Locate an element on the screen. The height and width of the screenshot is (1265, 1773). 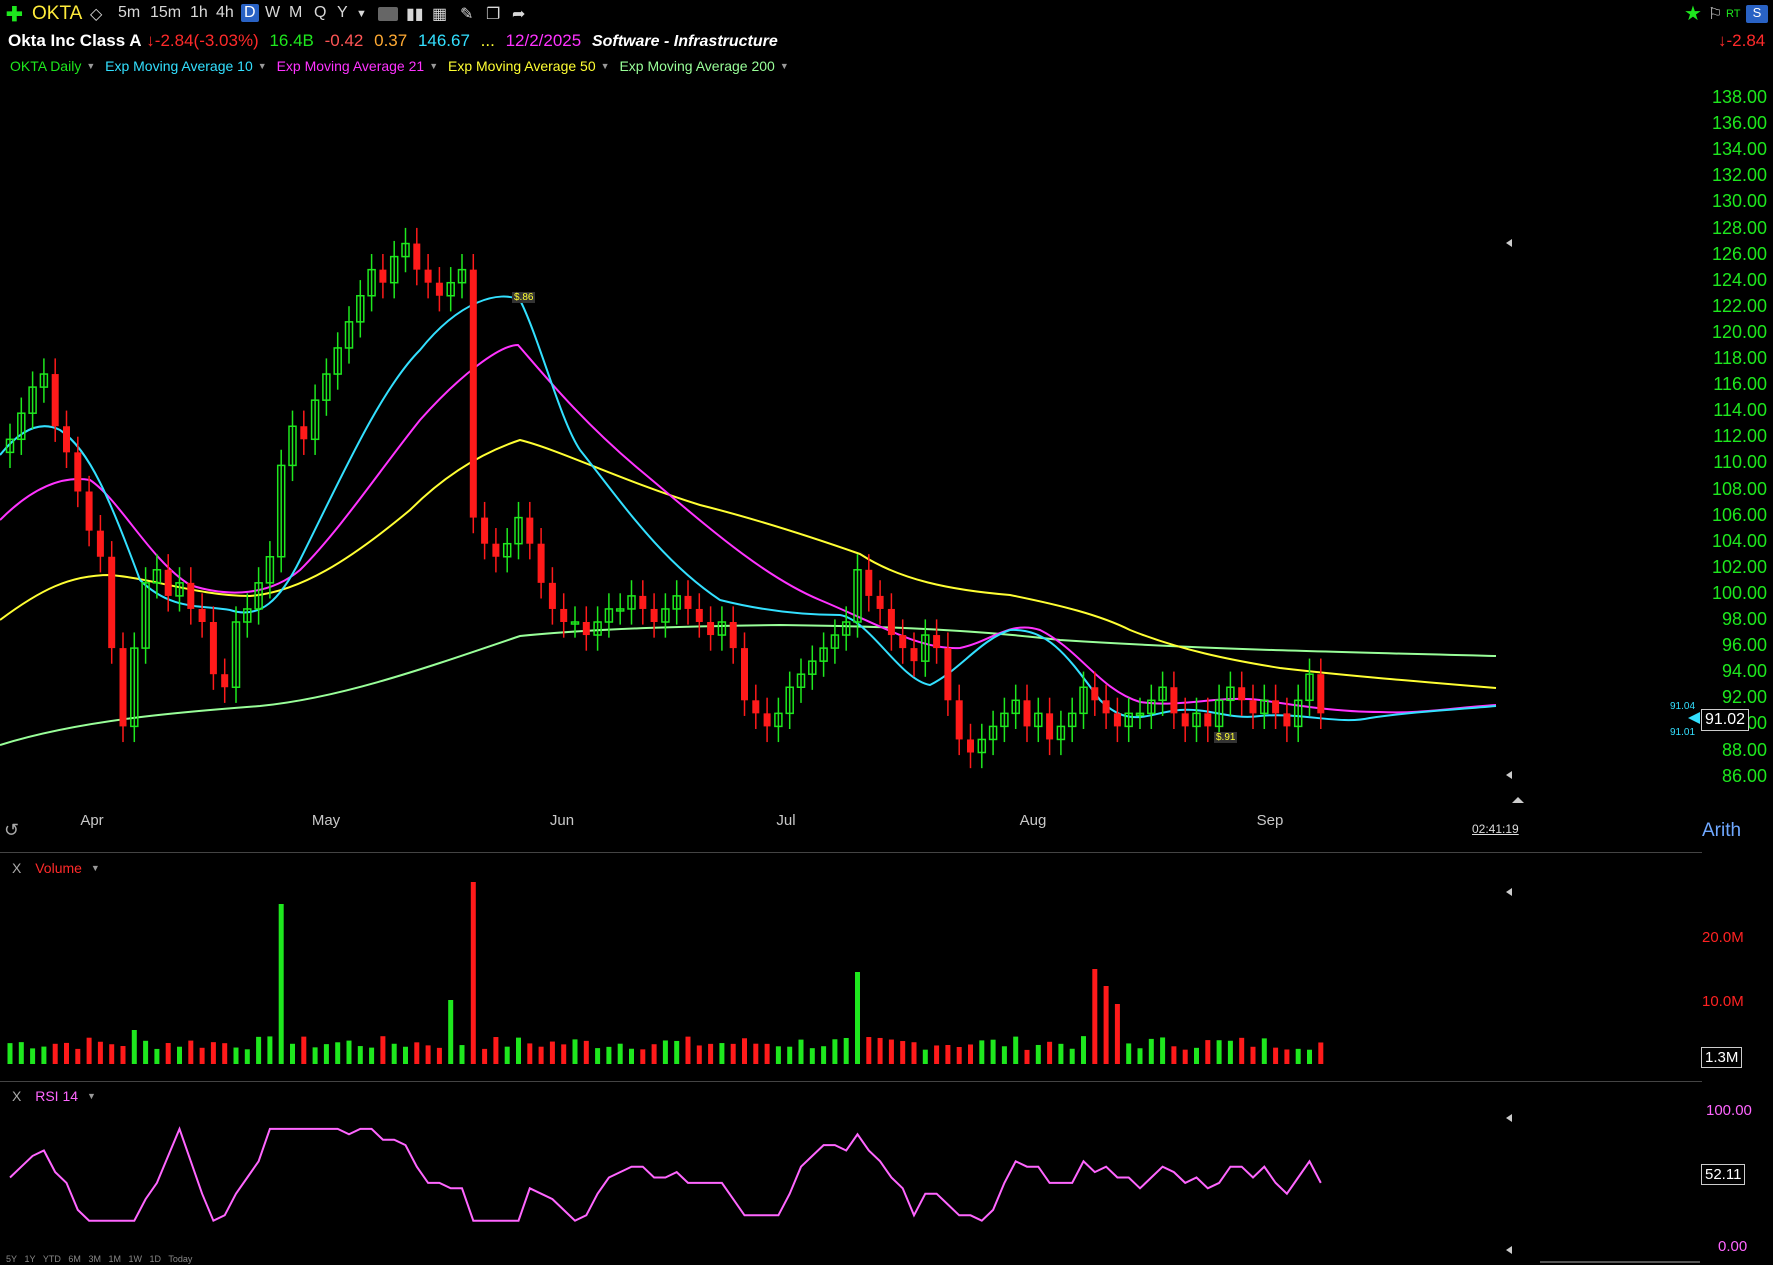
chart-type-icon: ◇ is located at coordinates (96, 14).